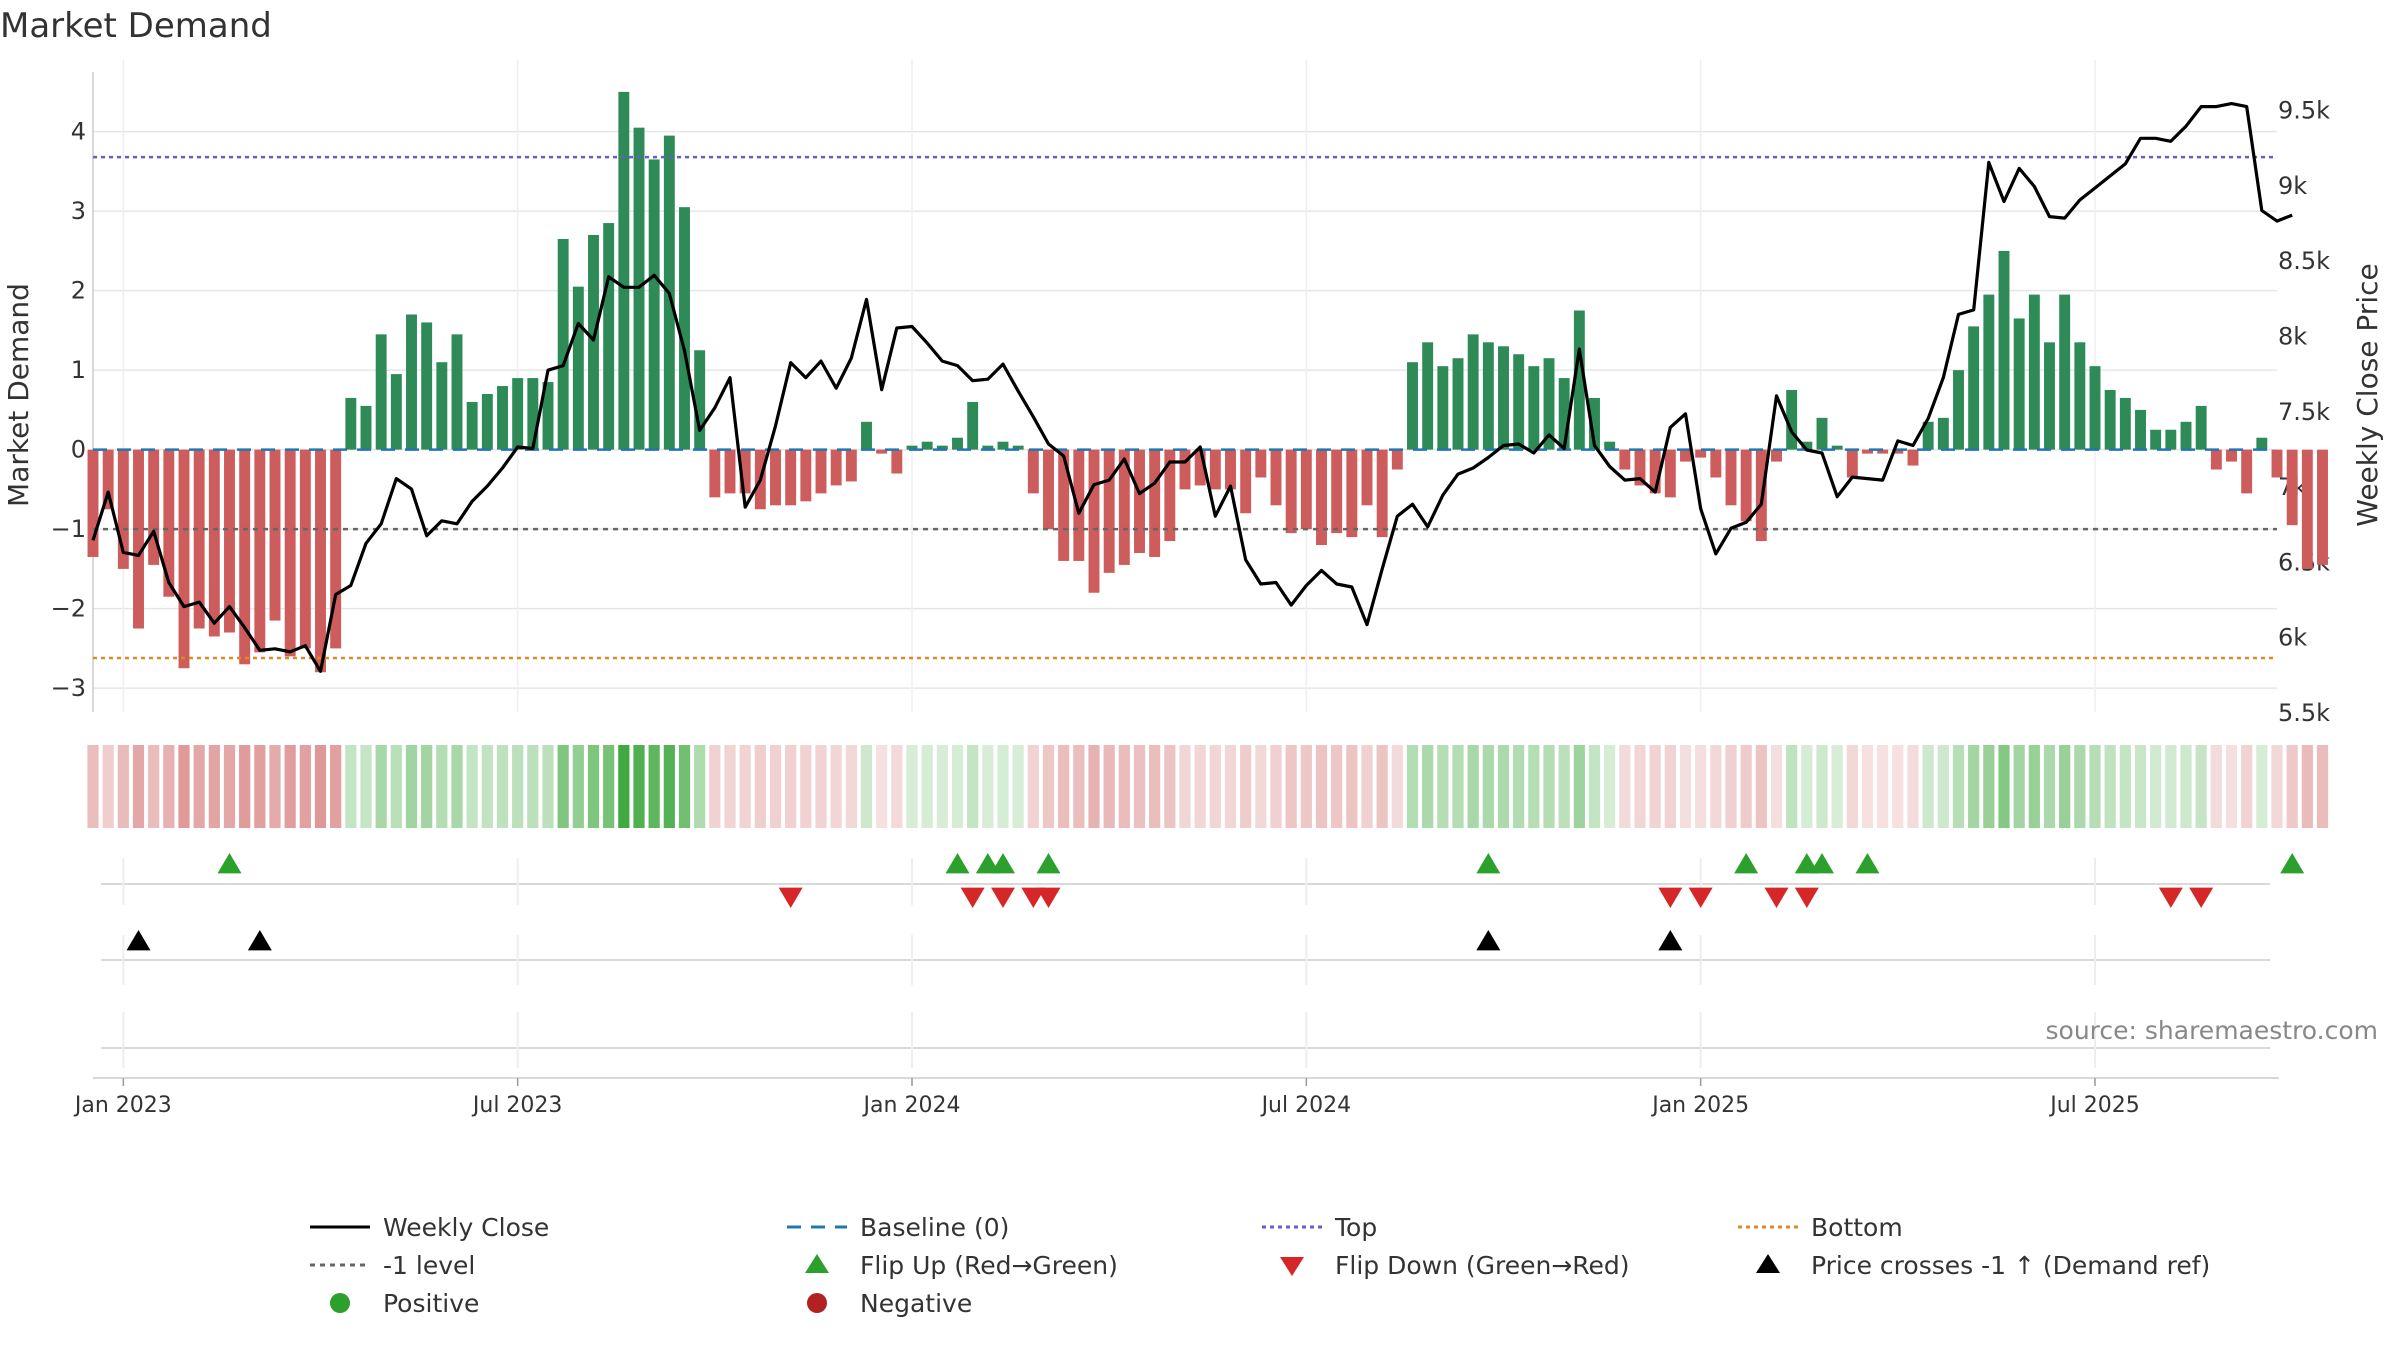  What do you see at coordinates (1820, 1227) in the screenshot?
I see `legend-item-bottom: Bottom` at bounding box center [1820, 1227].